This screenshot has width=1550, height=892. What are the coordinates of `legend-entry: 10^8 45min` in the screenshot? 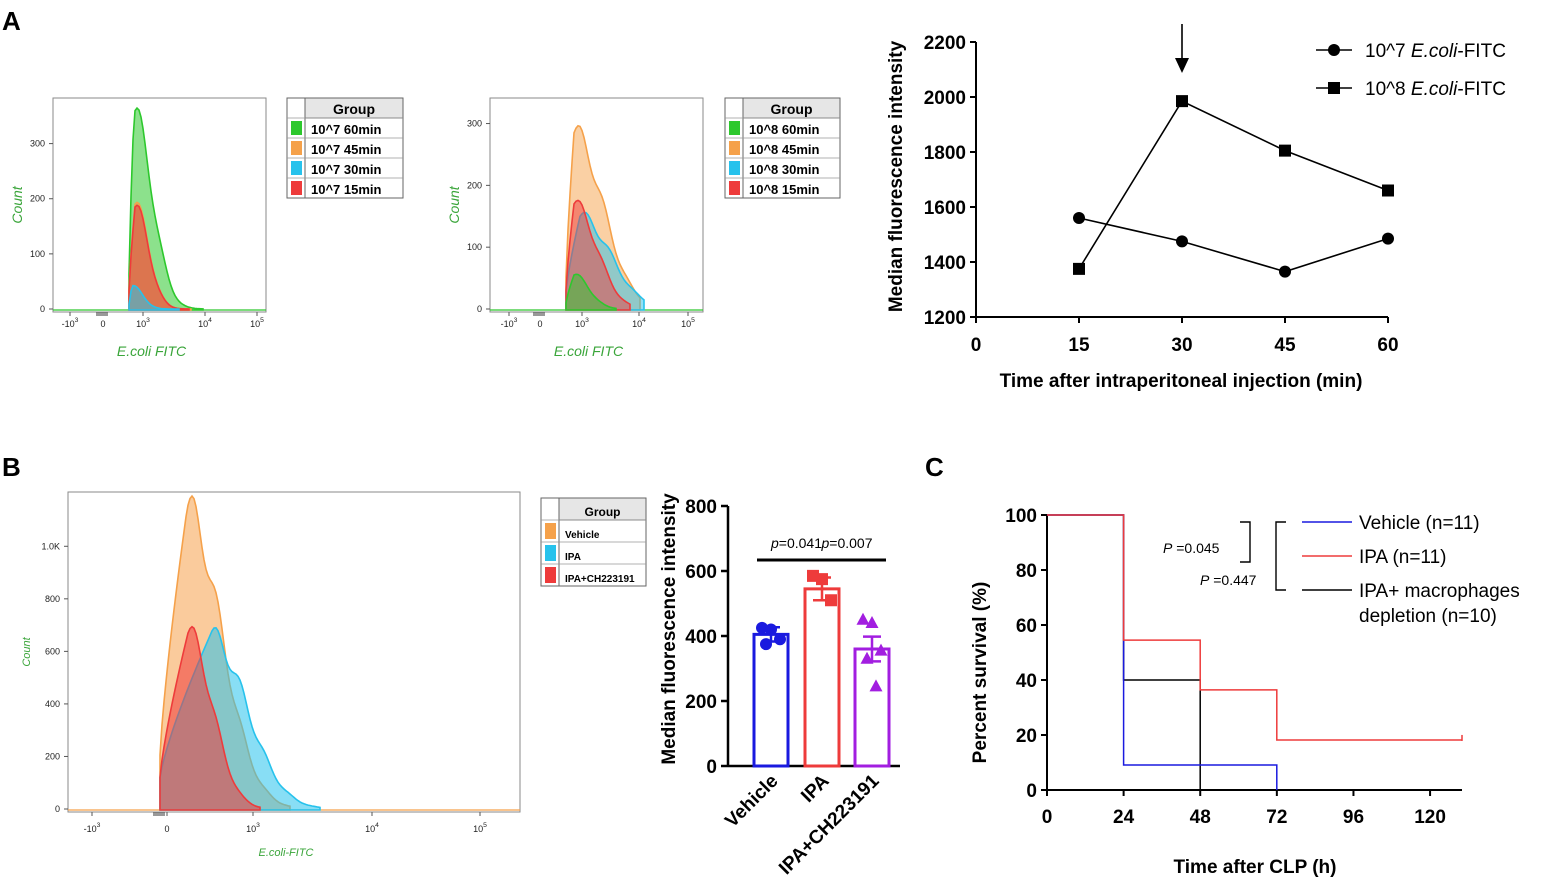 It's located at (784, 149).